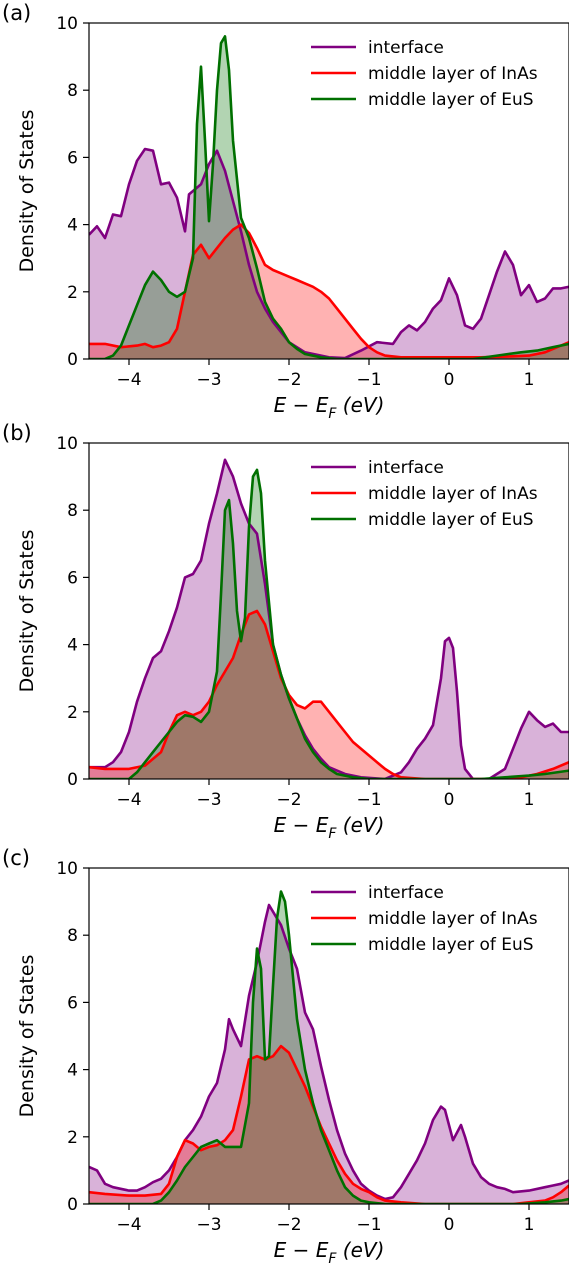 This screenshot has height=1268, width=569. What do you see at coordinates (72, 293) in the screenshot?
I see `panel-a-ytick-label: 2` at bounding box center [72, 293].